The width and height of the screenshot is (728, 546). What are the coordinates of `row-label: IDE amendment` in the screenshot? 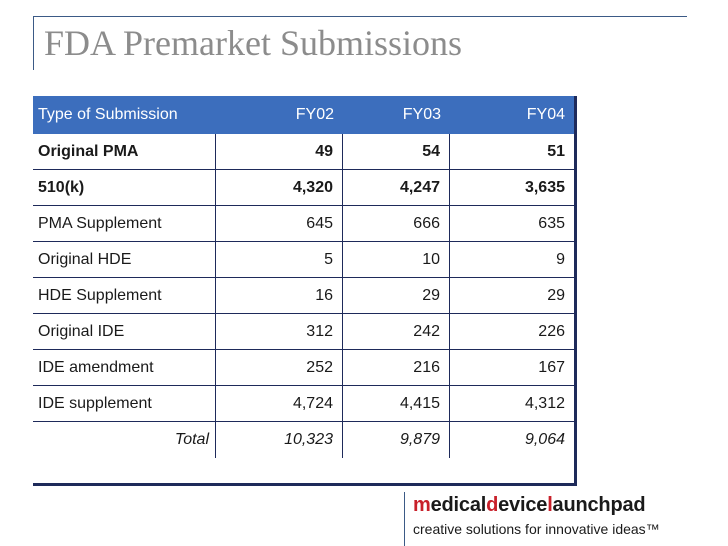 It's located at (124, 367).